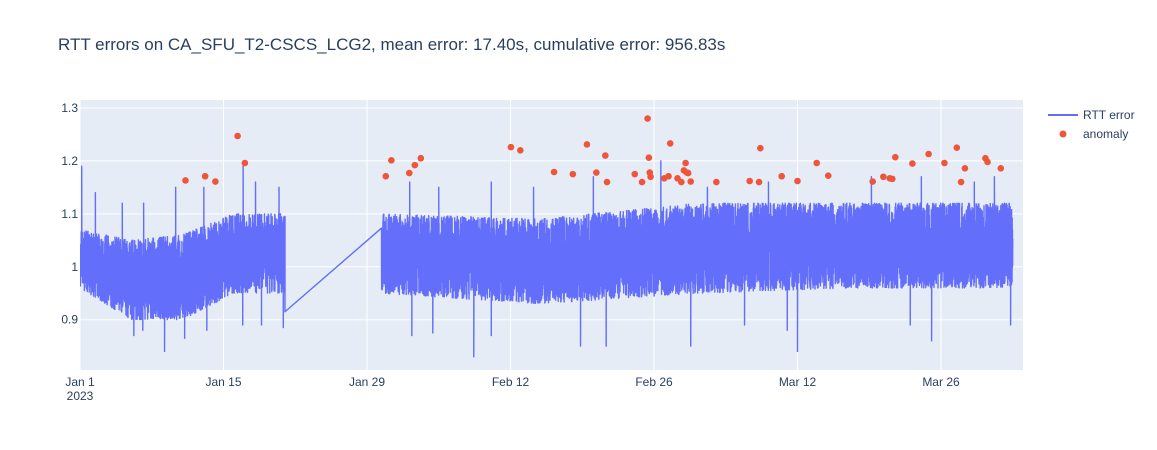 The height and width of the screenshot is (450, 1157). Describe the element at coordinates (654, 382) in the screenshot. I see `x-tick-label: Feb 26` at that location.